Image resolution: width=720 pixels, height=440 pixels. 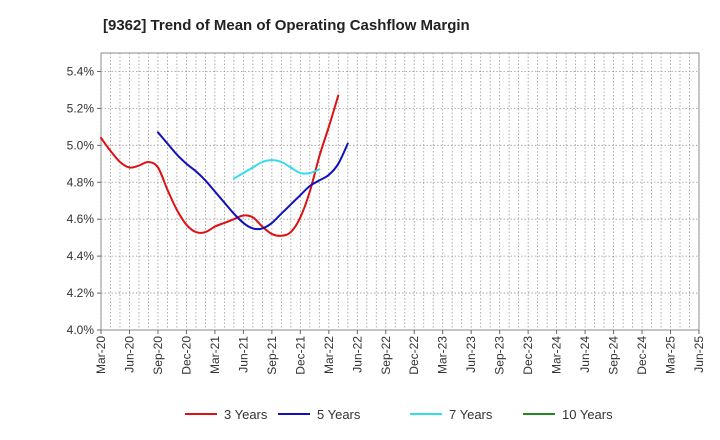 I want to click on x-tick-label: Sep-24, so click(x=614, y=355).